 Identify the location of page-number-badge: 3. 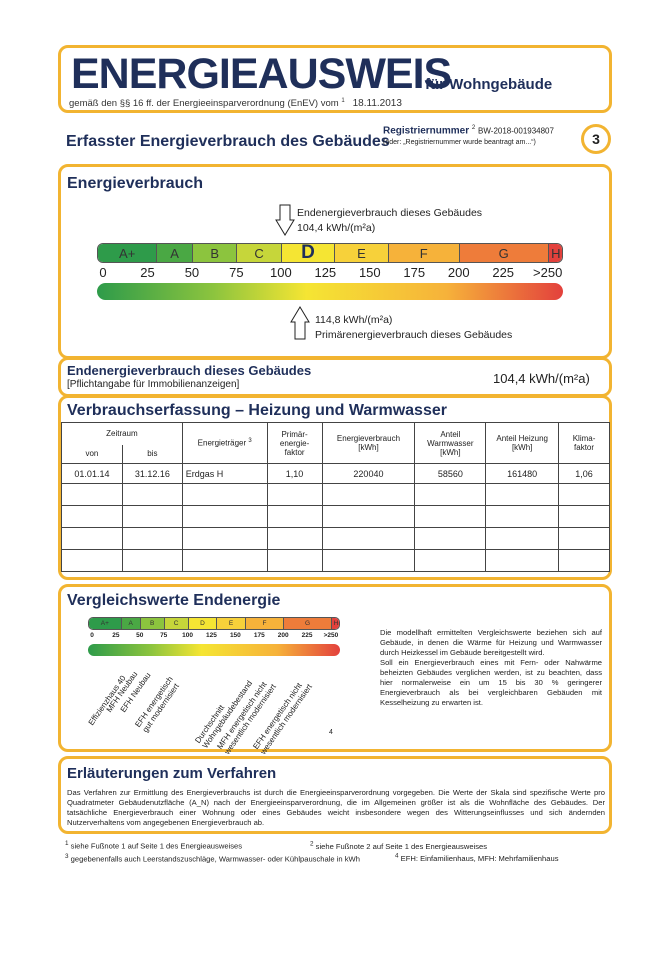
(596, 139).